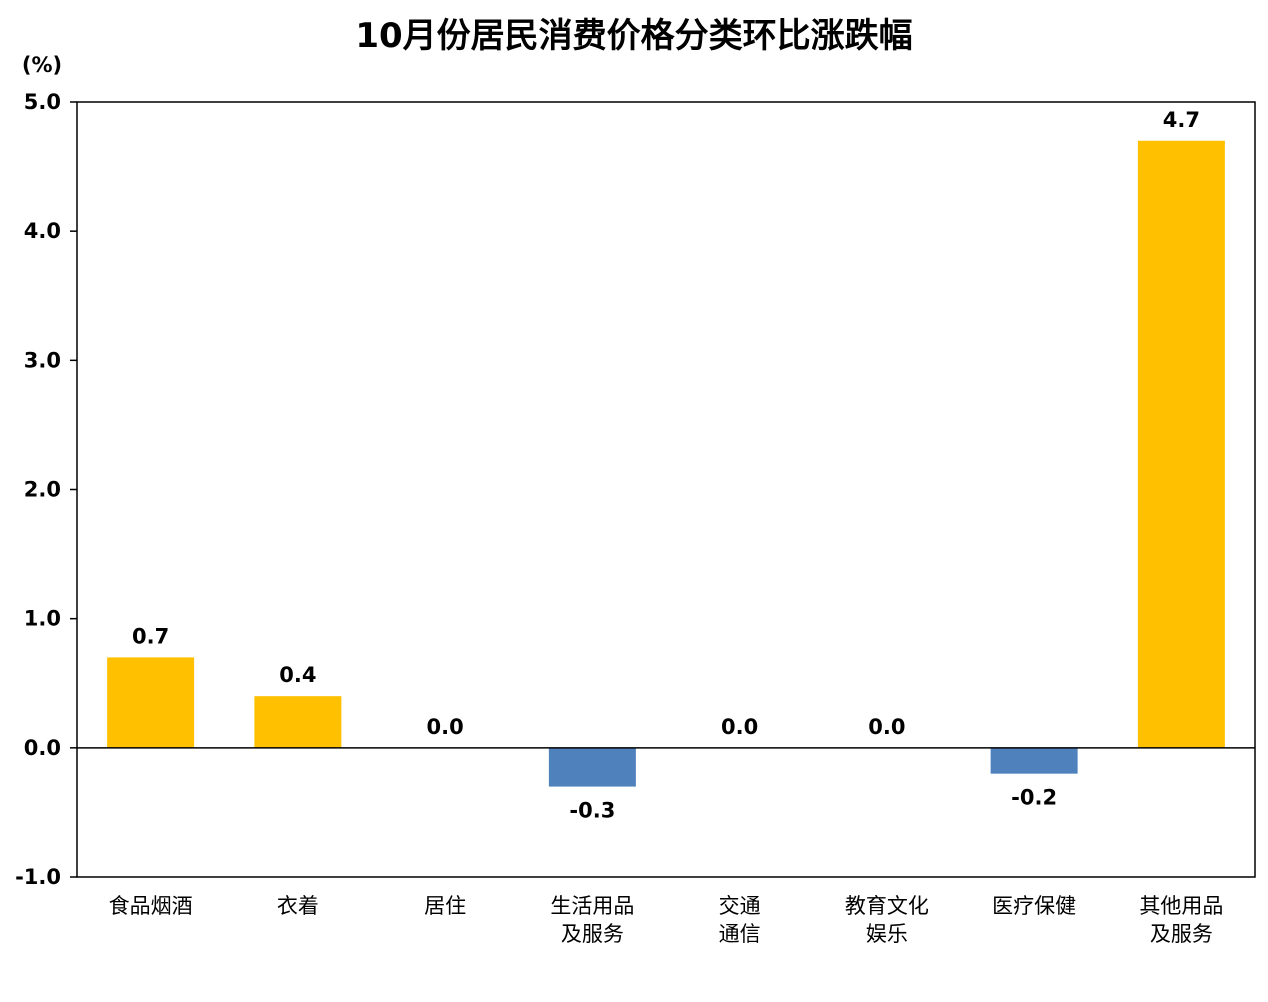 This screenshot has height=1002, width=1268. Describe the element at coordinates (445, 906) in the screenshot. I see `x-tick-label: 居住` at that location.